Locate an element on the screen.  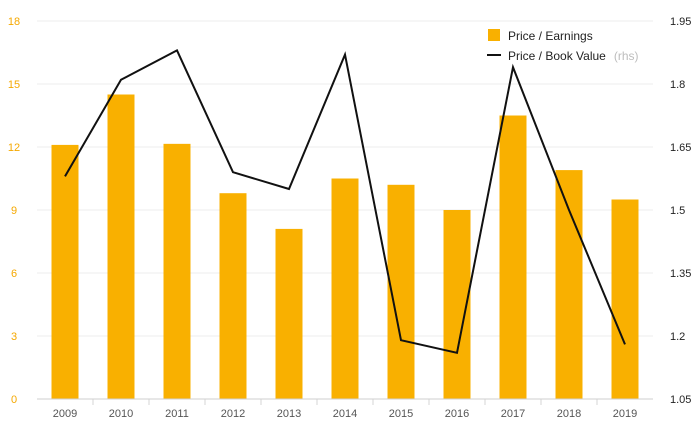
x-tick-label: 2017 is located at coordinates (513, 414).